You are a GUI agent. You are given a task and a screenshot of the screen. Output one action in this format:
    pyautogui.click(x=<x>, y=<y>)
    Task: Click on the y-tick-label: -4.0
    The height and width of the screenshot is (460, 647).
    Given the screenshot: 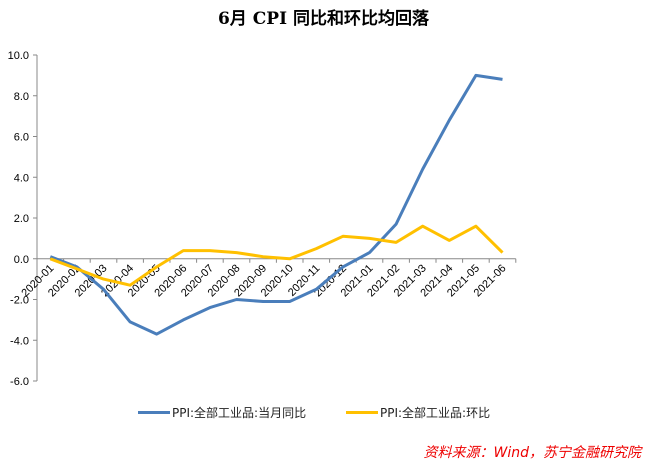 What is the action you would take?
    pyautogui.click(x=19, y=341)
    